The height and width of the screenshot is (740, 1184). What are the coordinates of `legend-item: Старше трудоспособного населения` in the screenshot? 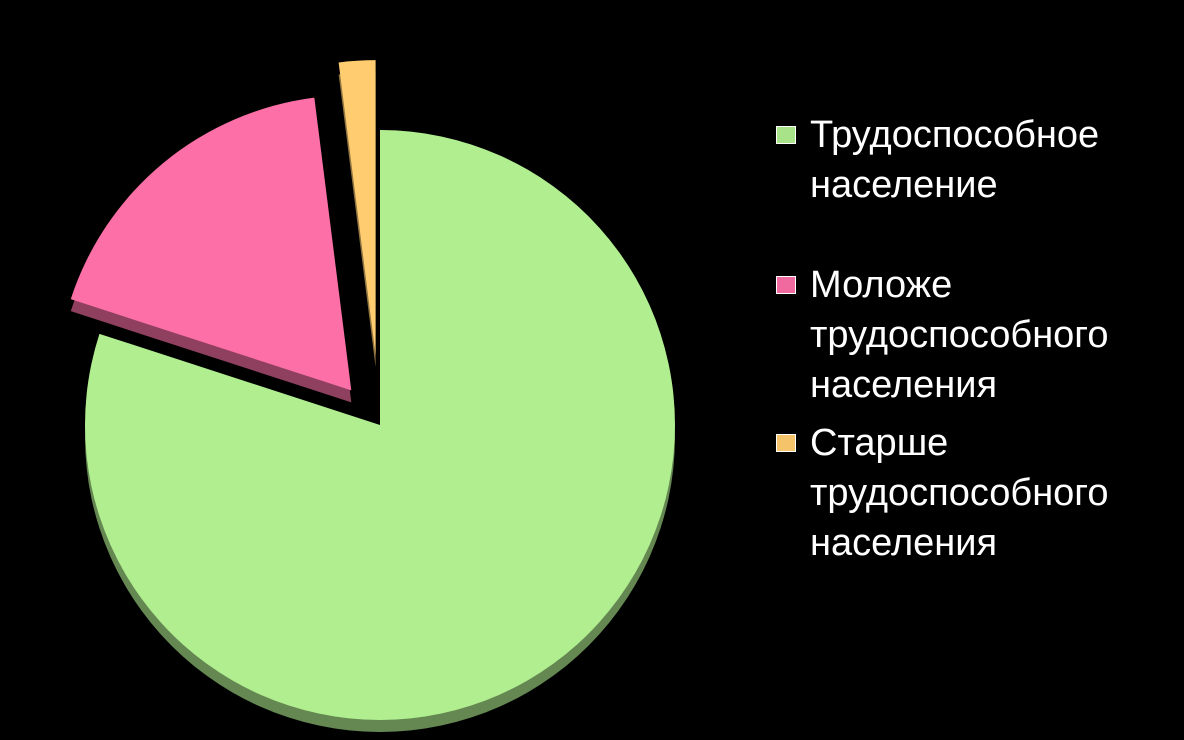 It's located at (976, 493).